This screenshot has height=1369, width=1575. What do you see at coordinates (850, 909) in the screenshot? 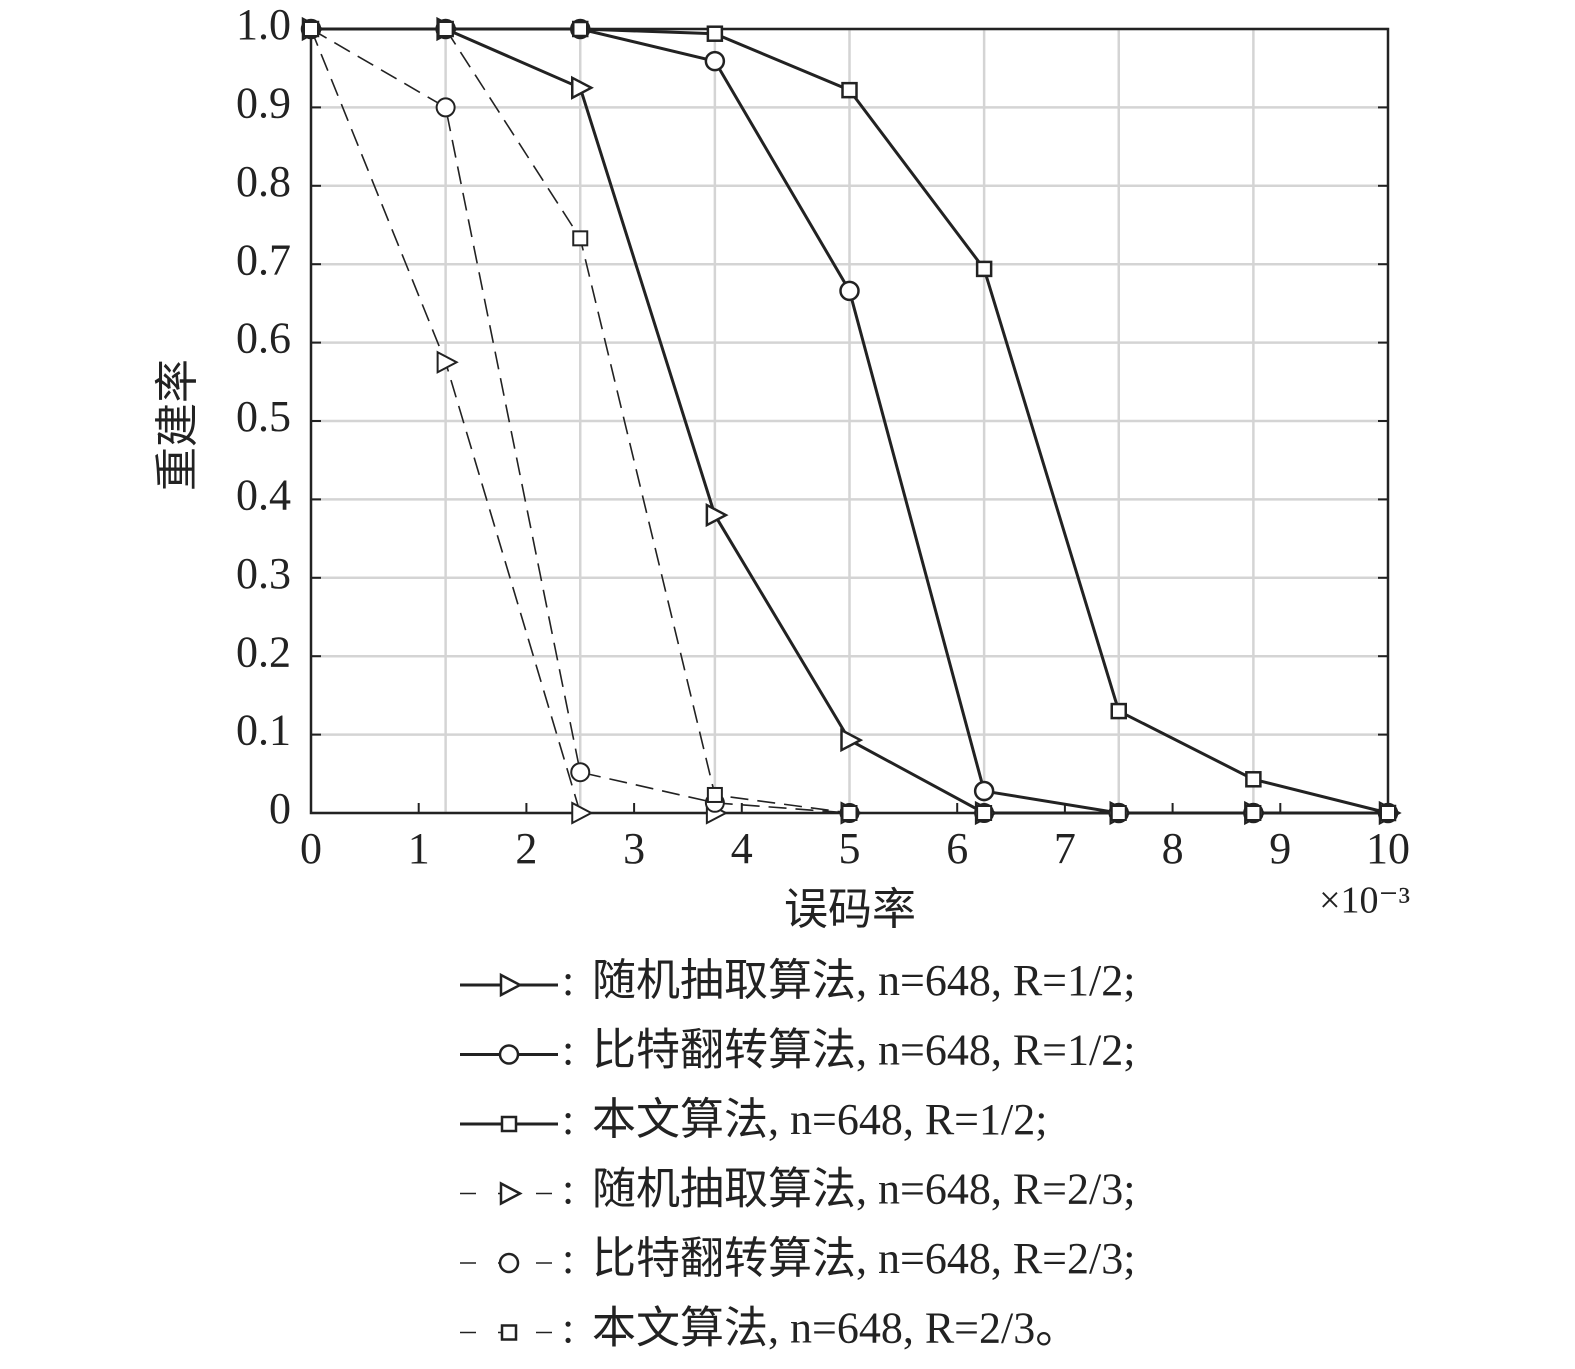
I see `x-axis-label: 误码率` at bounding box center [850, 909].